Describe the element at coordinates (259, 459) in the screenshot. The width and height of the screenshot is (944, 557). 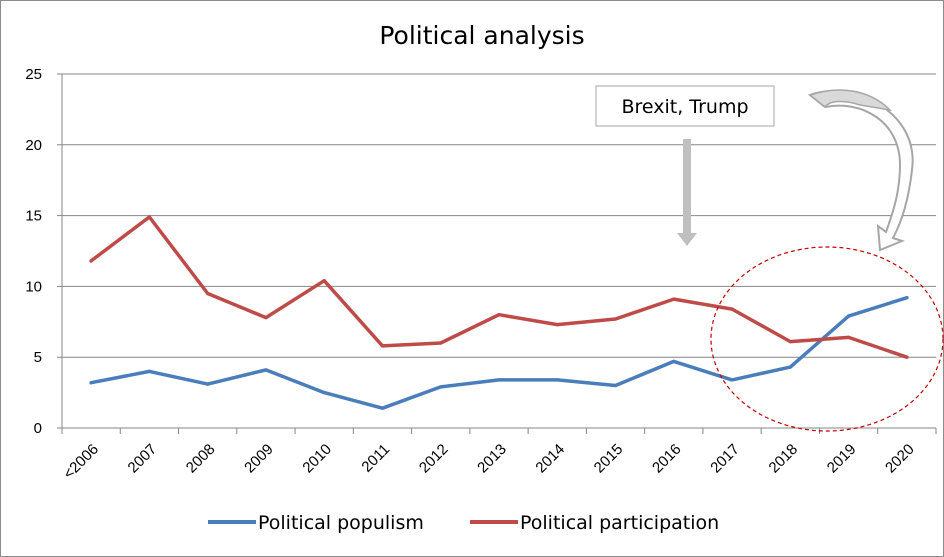
I see `x-tick-label: 2009` at that location.